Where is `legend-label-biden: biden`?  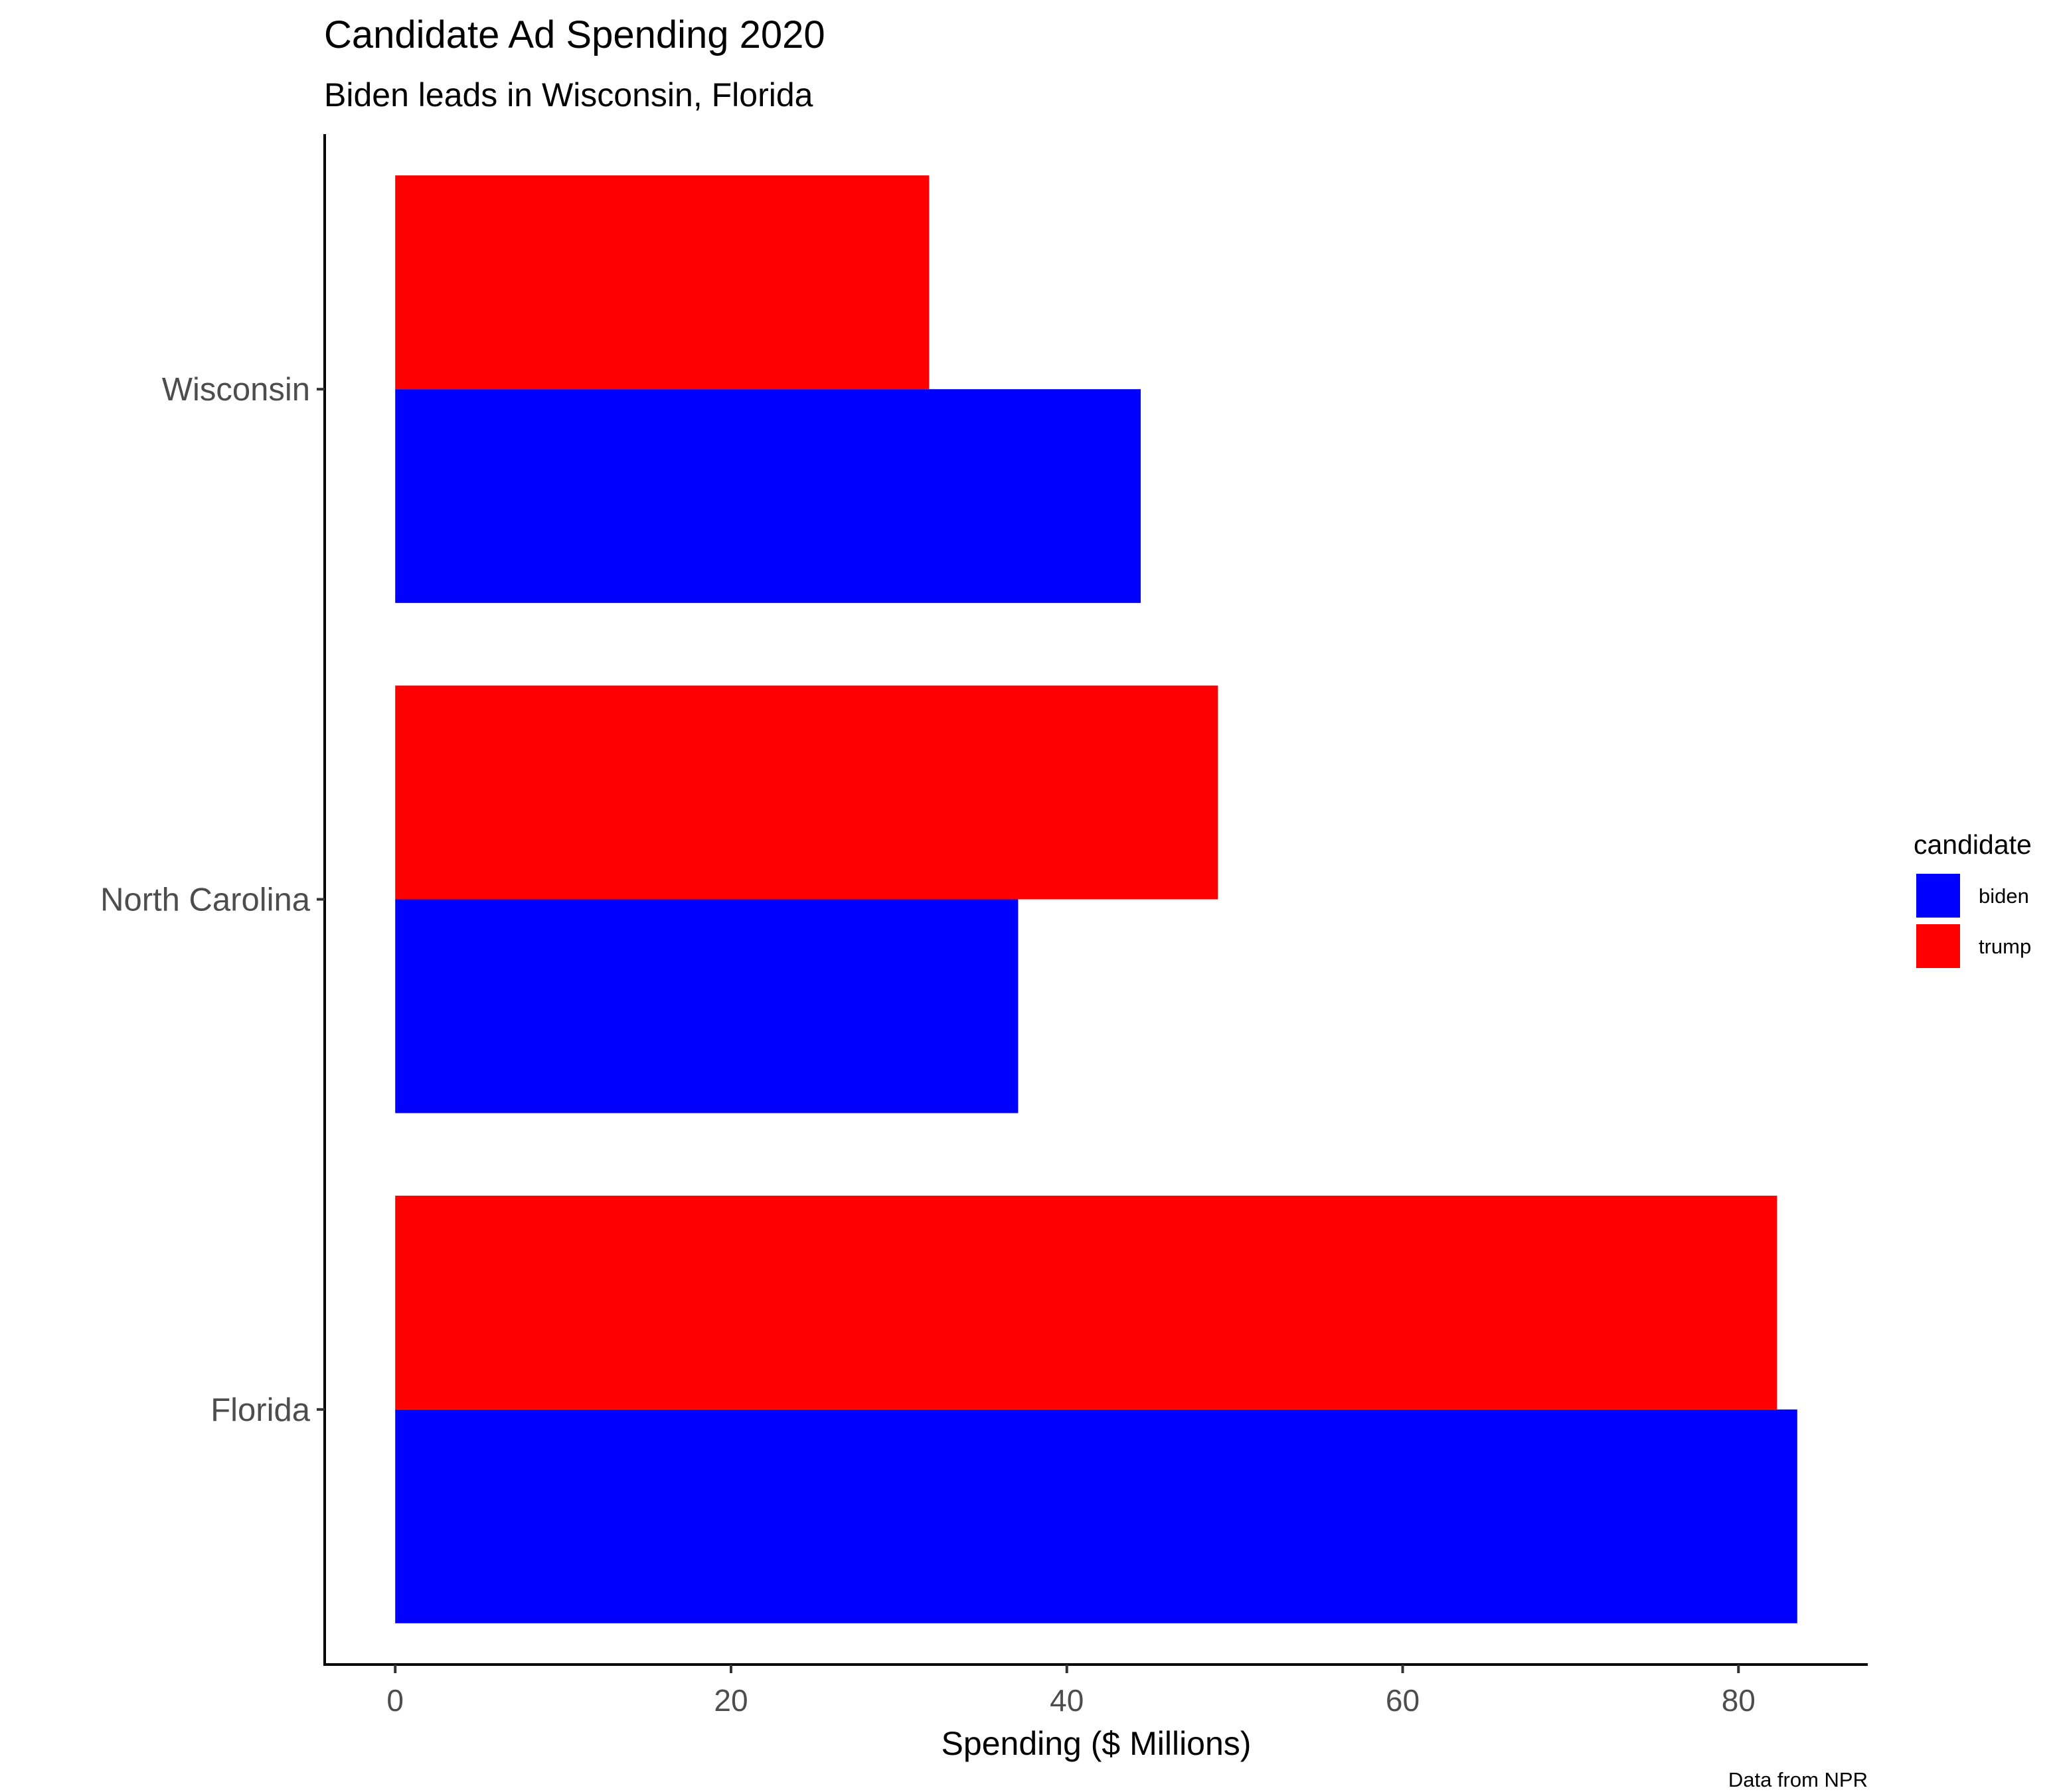
legend-label-biden: biden is located at coordinates (2004, 896).